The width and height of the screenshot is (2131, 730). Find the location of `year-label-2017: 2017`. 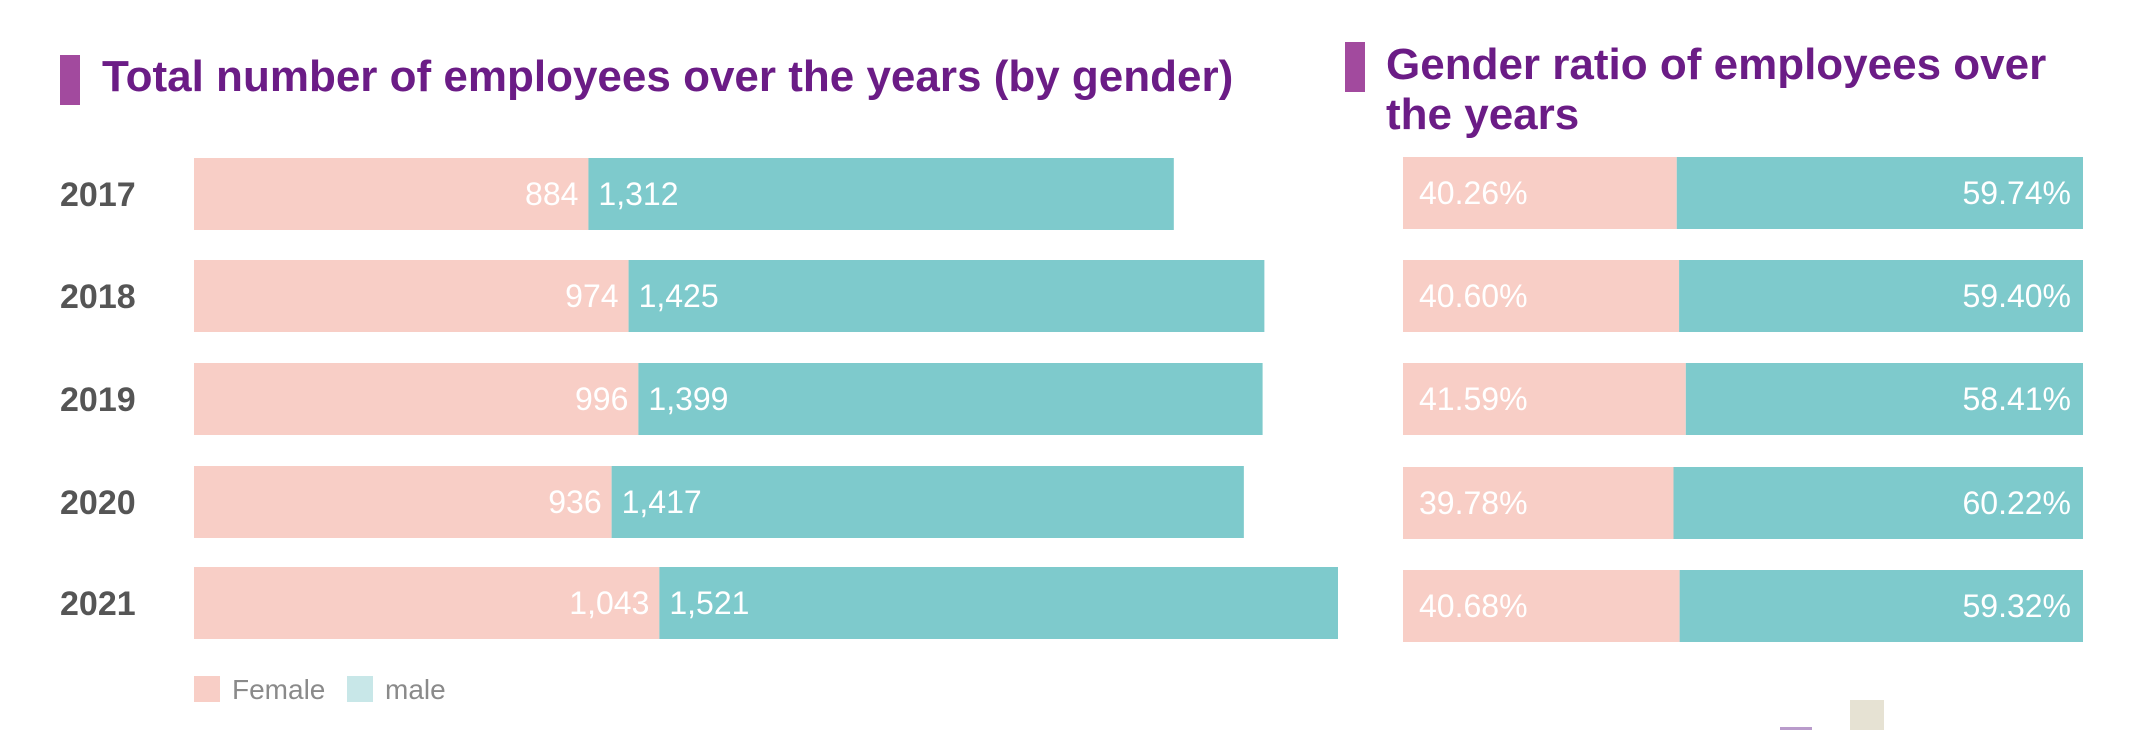

year-label-2017: 2017 is located at coordinates (98, 195).